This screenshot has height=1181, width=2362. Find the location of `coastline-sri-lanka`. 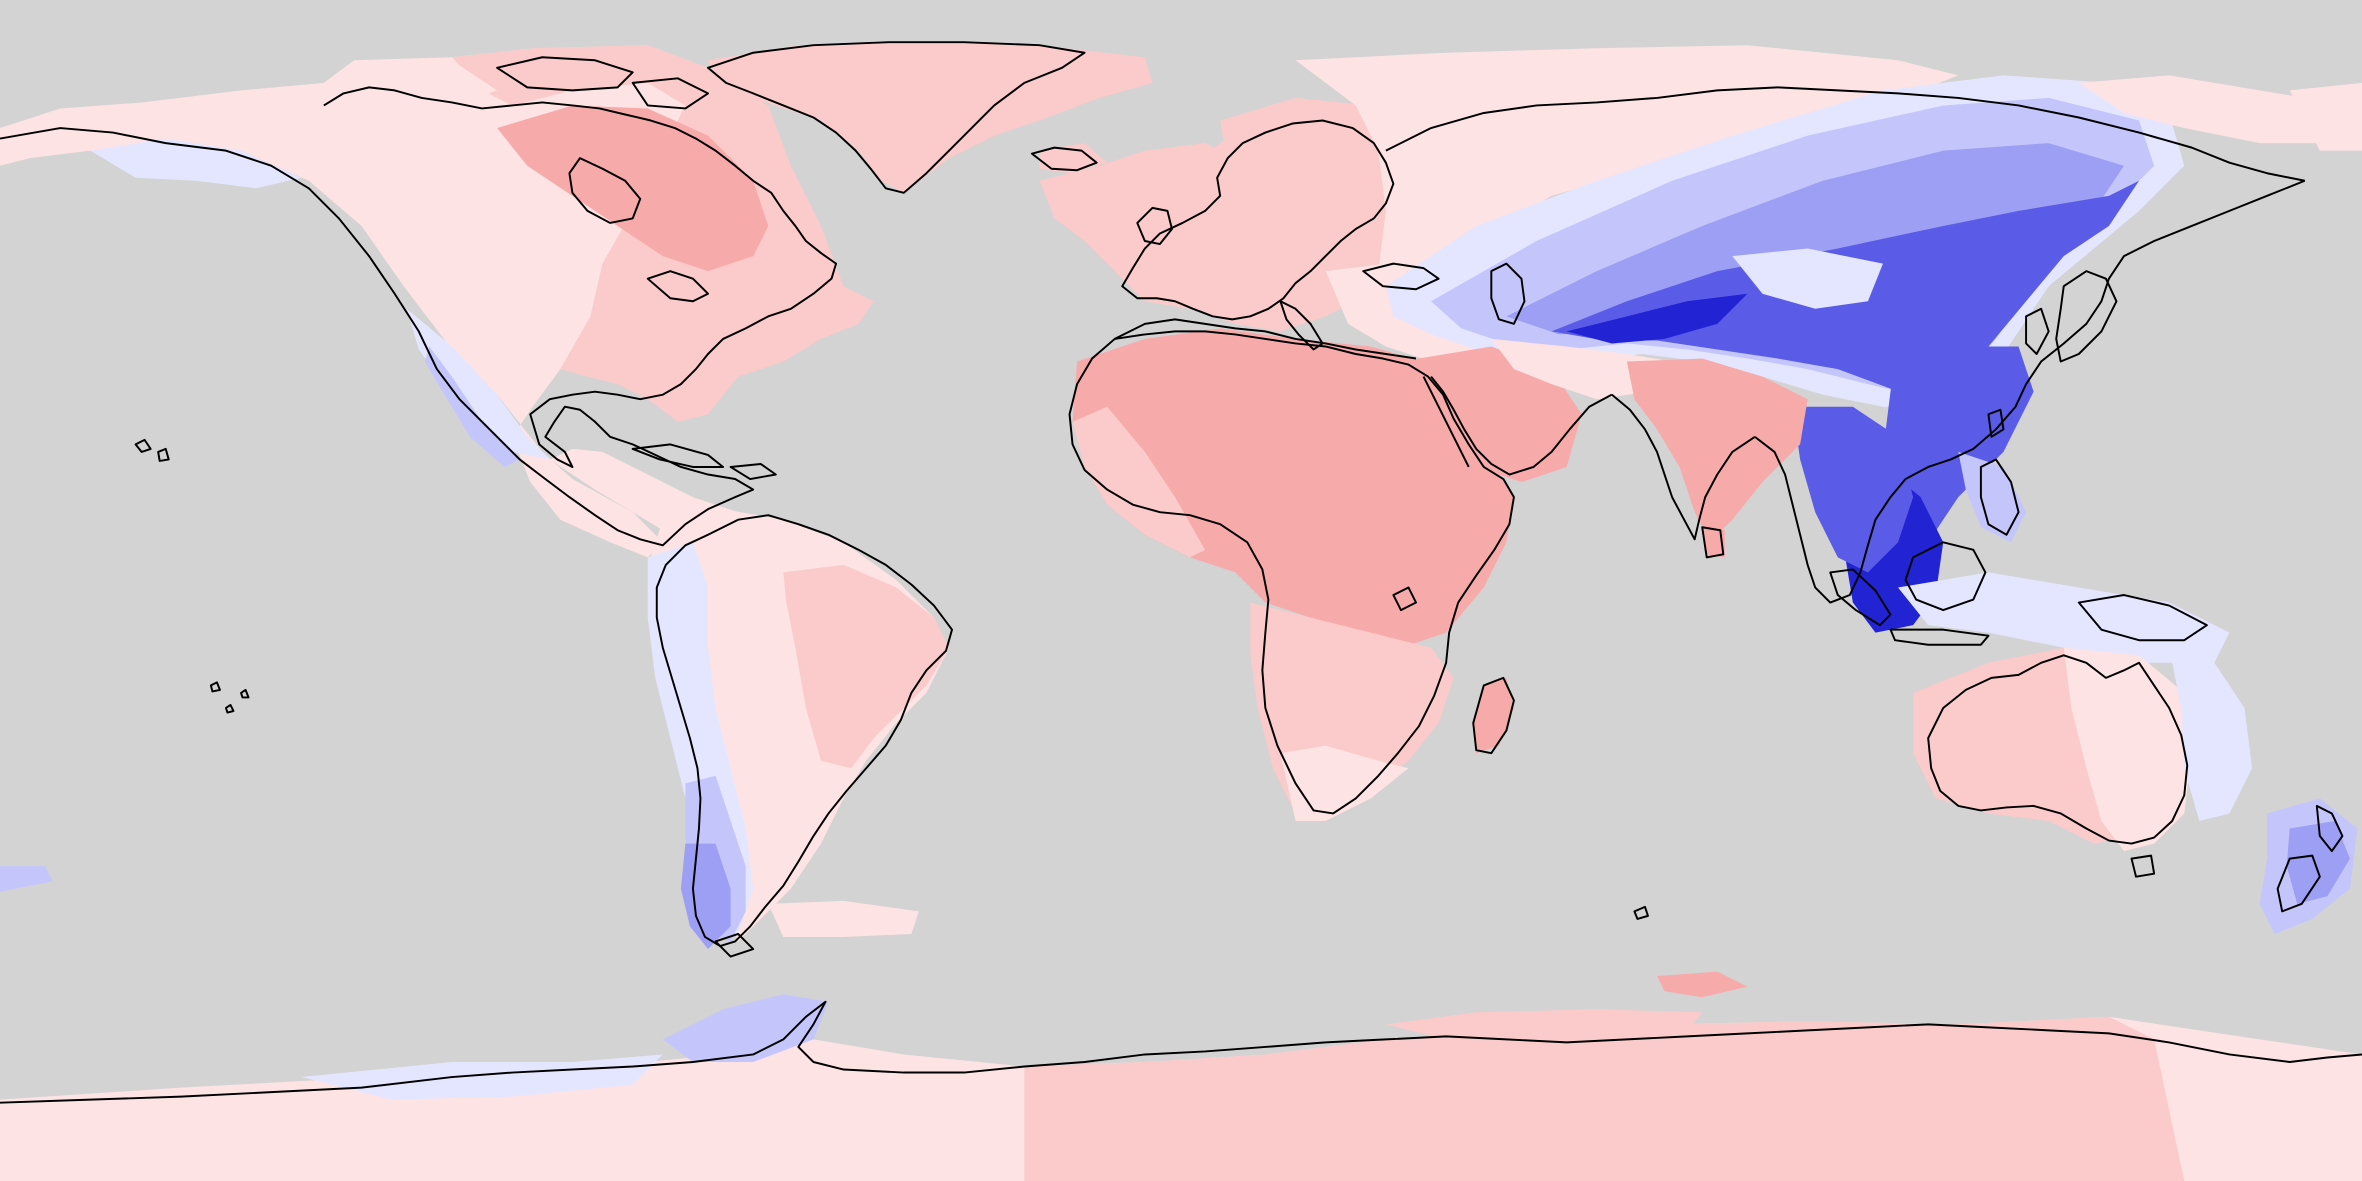

coastline-sri-lanka is located at coordinates (1713, 542).